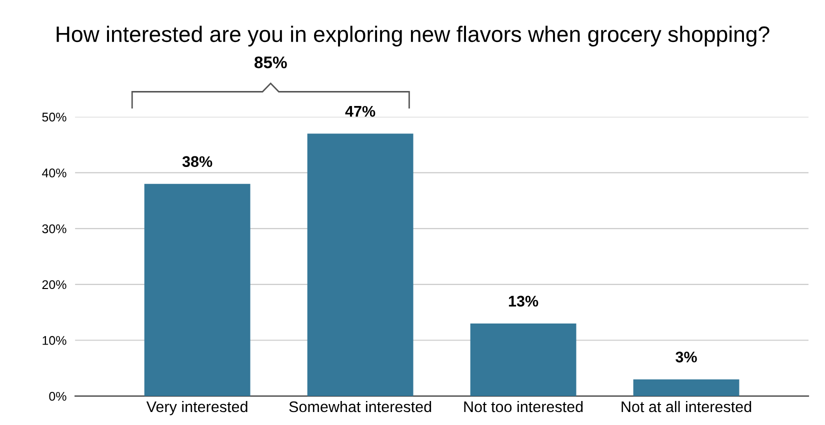 Image resolution: width=825 pixels, height=425 pixels. I want to click on y-tick-label: 40%, so click(54, 173).